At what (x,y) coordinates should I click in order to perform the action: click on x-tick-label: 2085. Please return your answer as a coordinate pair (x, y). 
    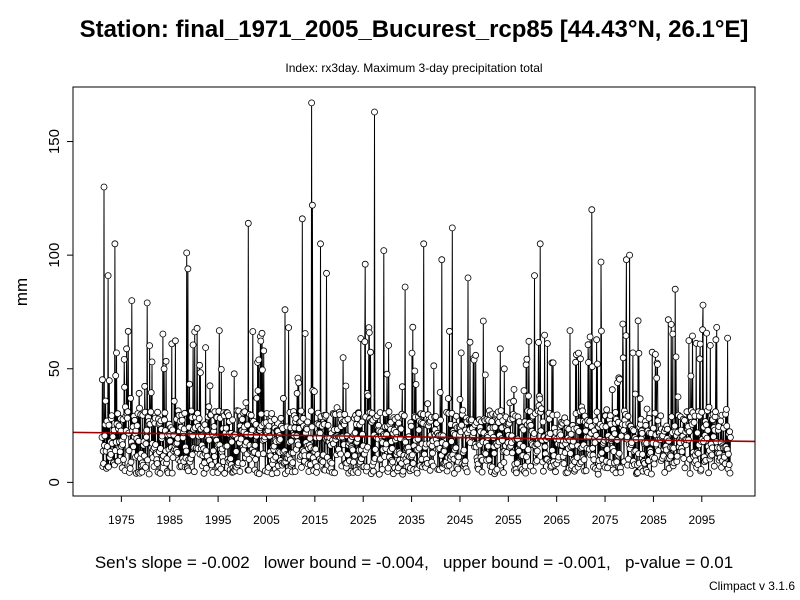
    Looking at the image, I should click on (653, 520).